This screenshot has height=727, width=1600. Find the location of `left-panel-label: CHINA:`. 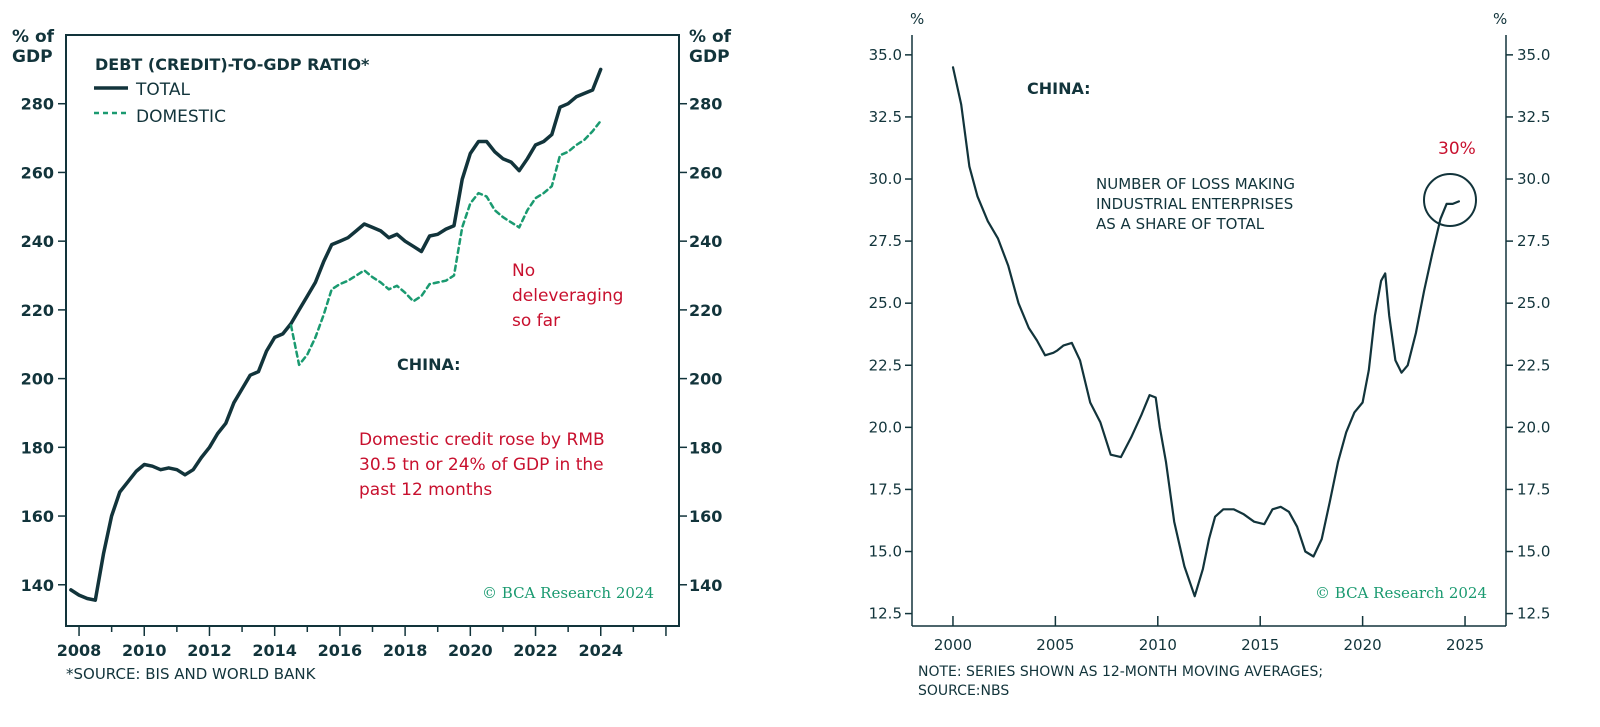

left-panel-label: CHINA: is located at coordinates (429, 364).